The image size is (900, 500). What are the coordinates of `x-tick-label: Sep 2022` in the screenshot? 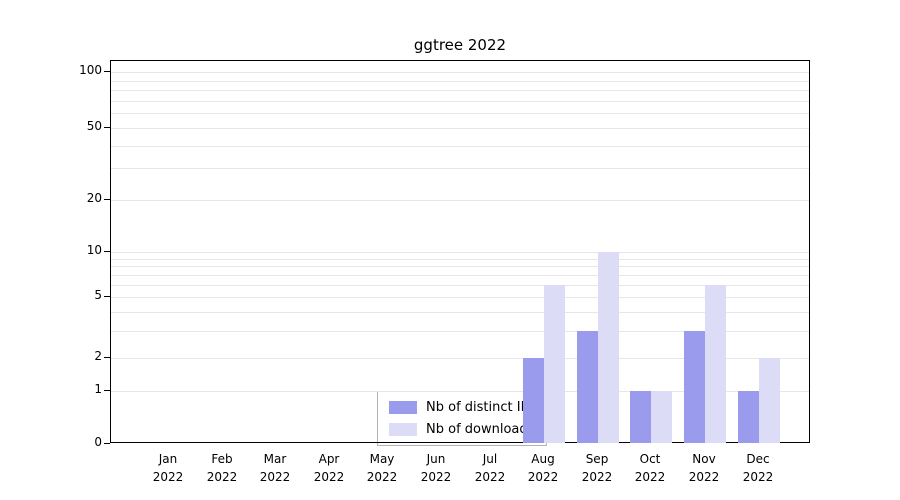 It's located at (597, 468).